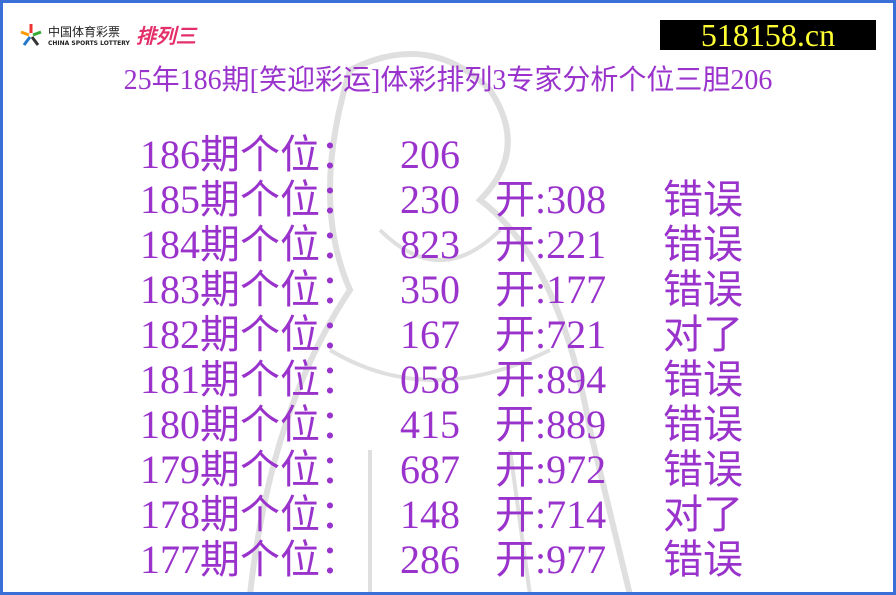  I want to click on row-pick: 415, so click(430, 424).